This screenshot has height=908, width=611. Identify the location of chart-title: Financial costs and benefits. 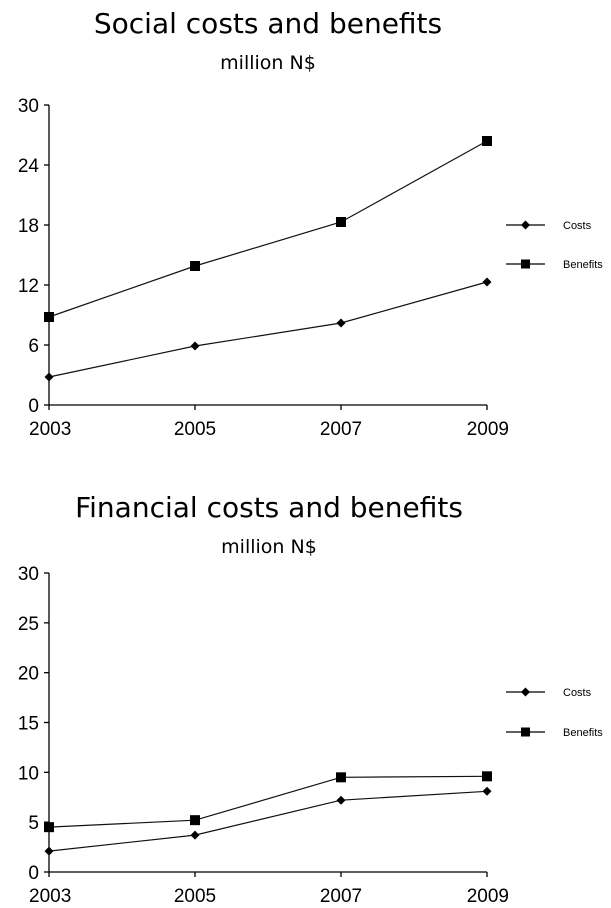
(269, 507).